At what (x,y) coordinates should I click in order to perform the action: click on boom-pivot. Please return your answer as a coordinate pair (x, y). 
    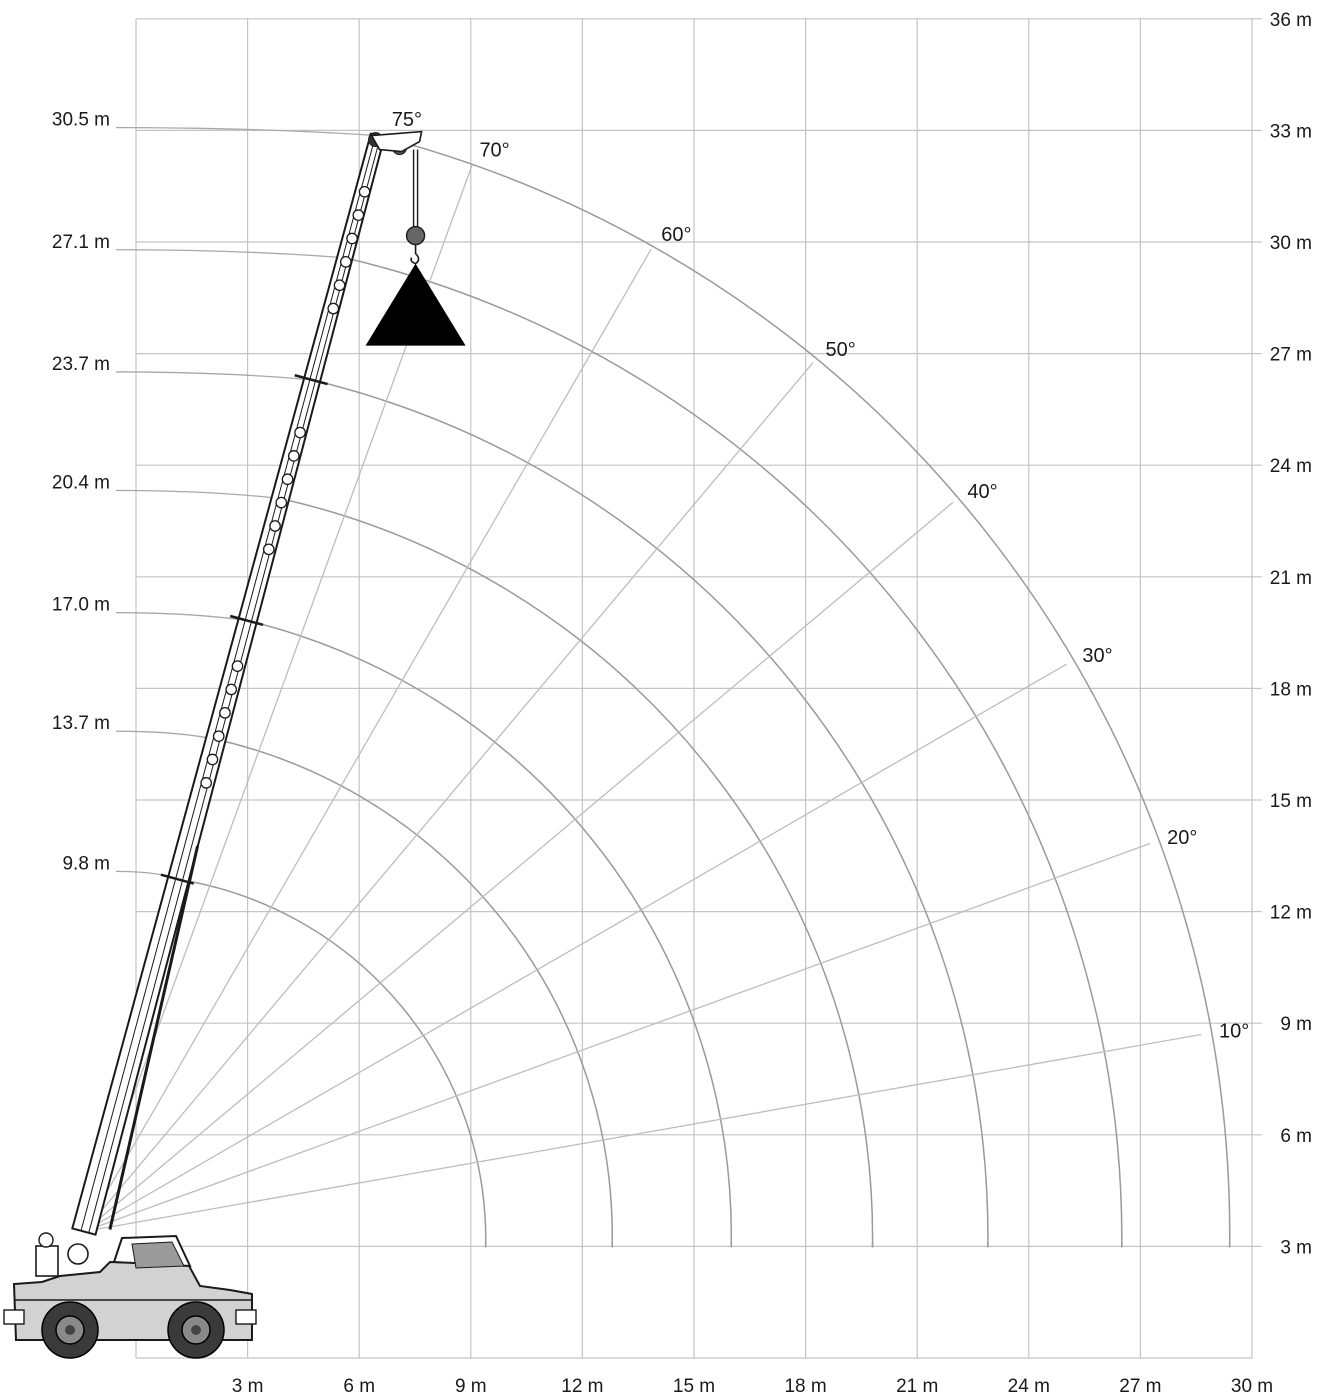
    Looking at the image, I should click on (78, 1254).